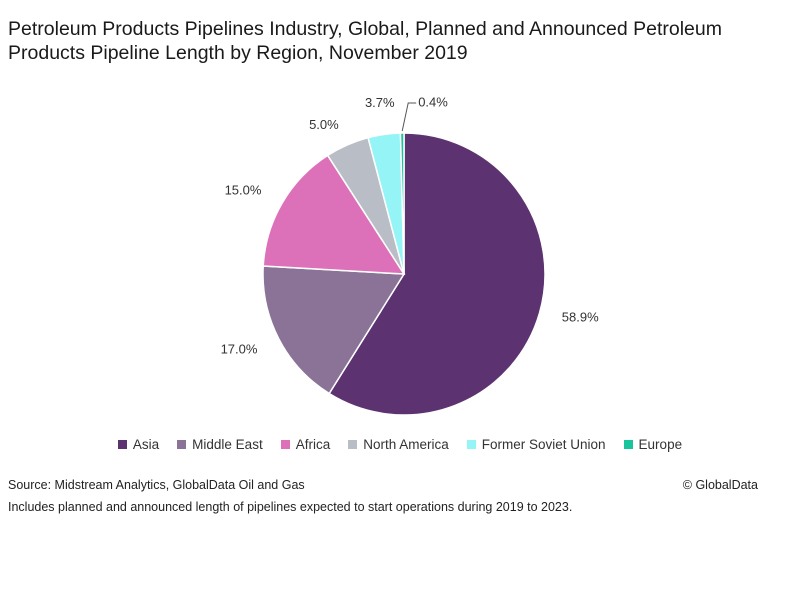  Describe the element at coordinates (227, 444) in the screenshot. I see `legend-label: Middle East` at that location.